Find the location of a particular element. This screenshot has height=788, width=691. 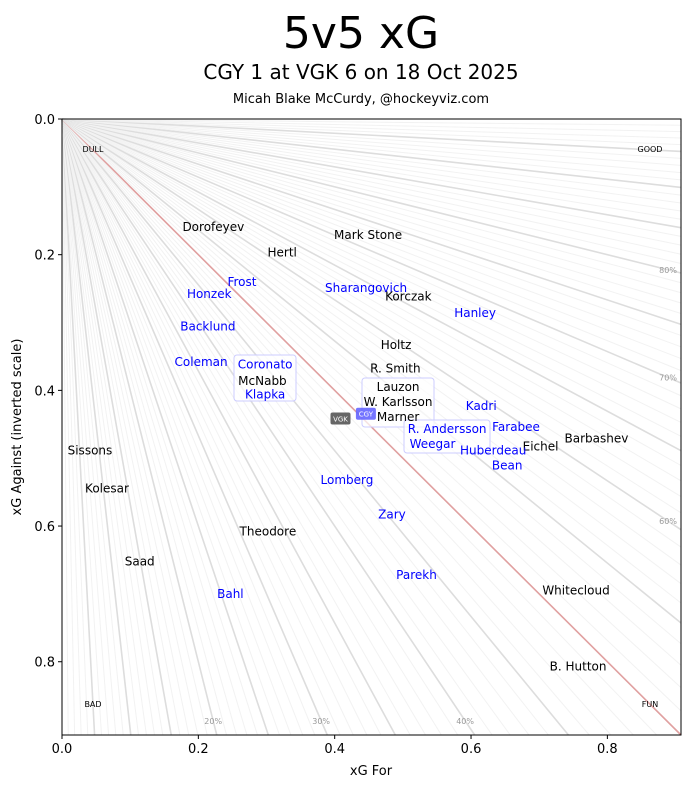

ray-93-pct is located at coordinates (371, 142).